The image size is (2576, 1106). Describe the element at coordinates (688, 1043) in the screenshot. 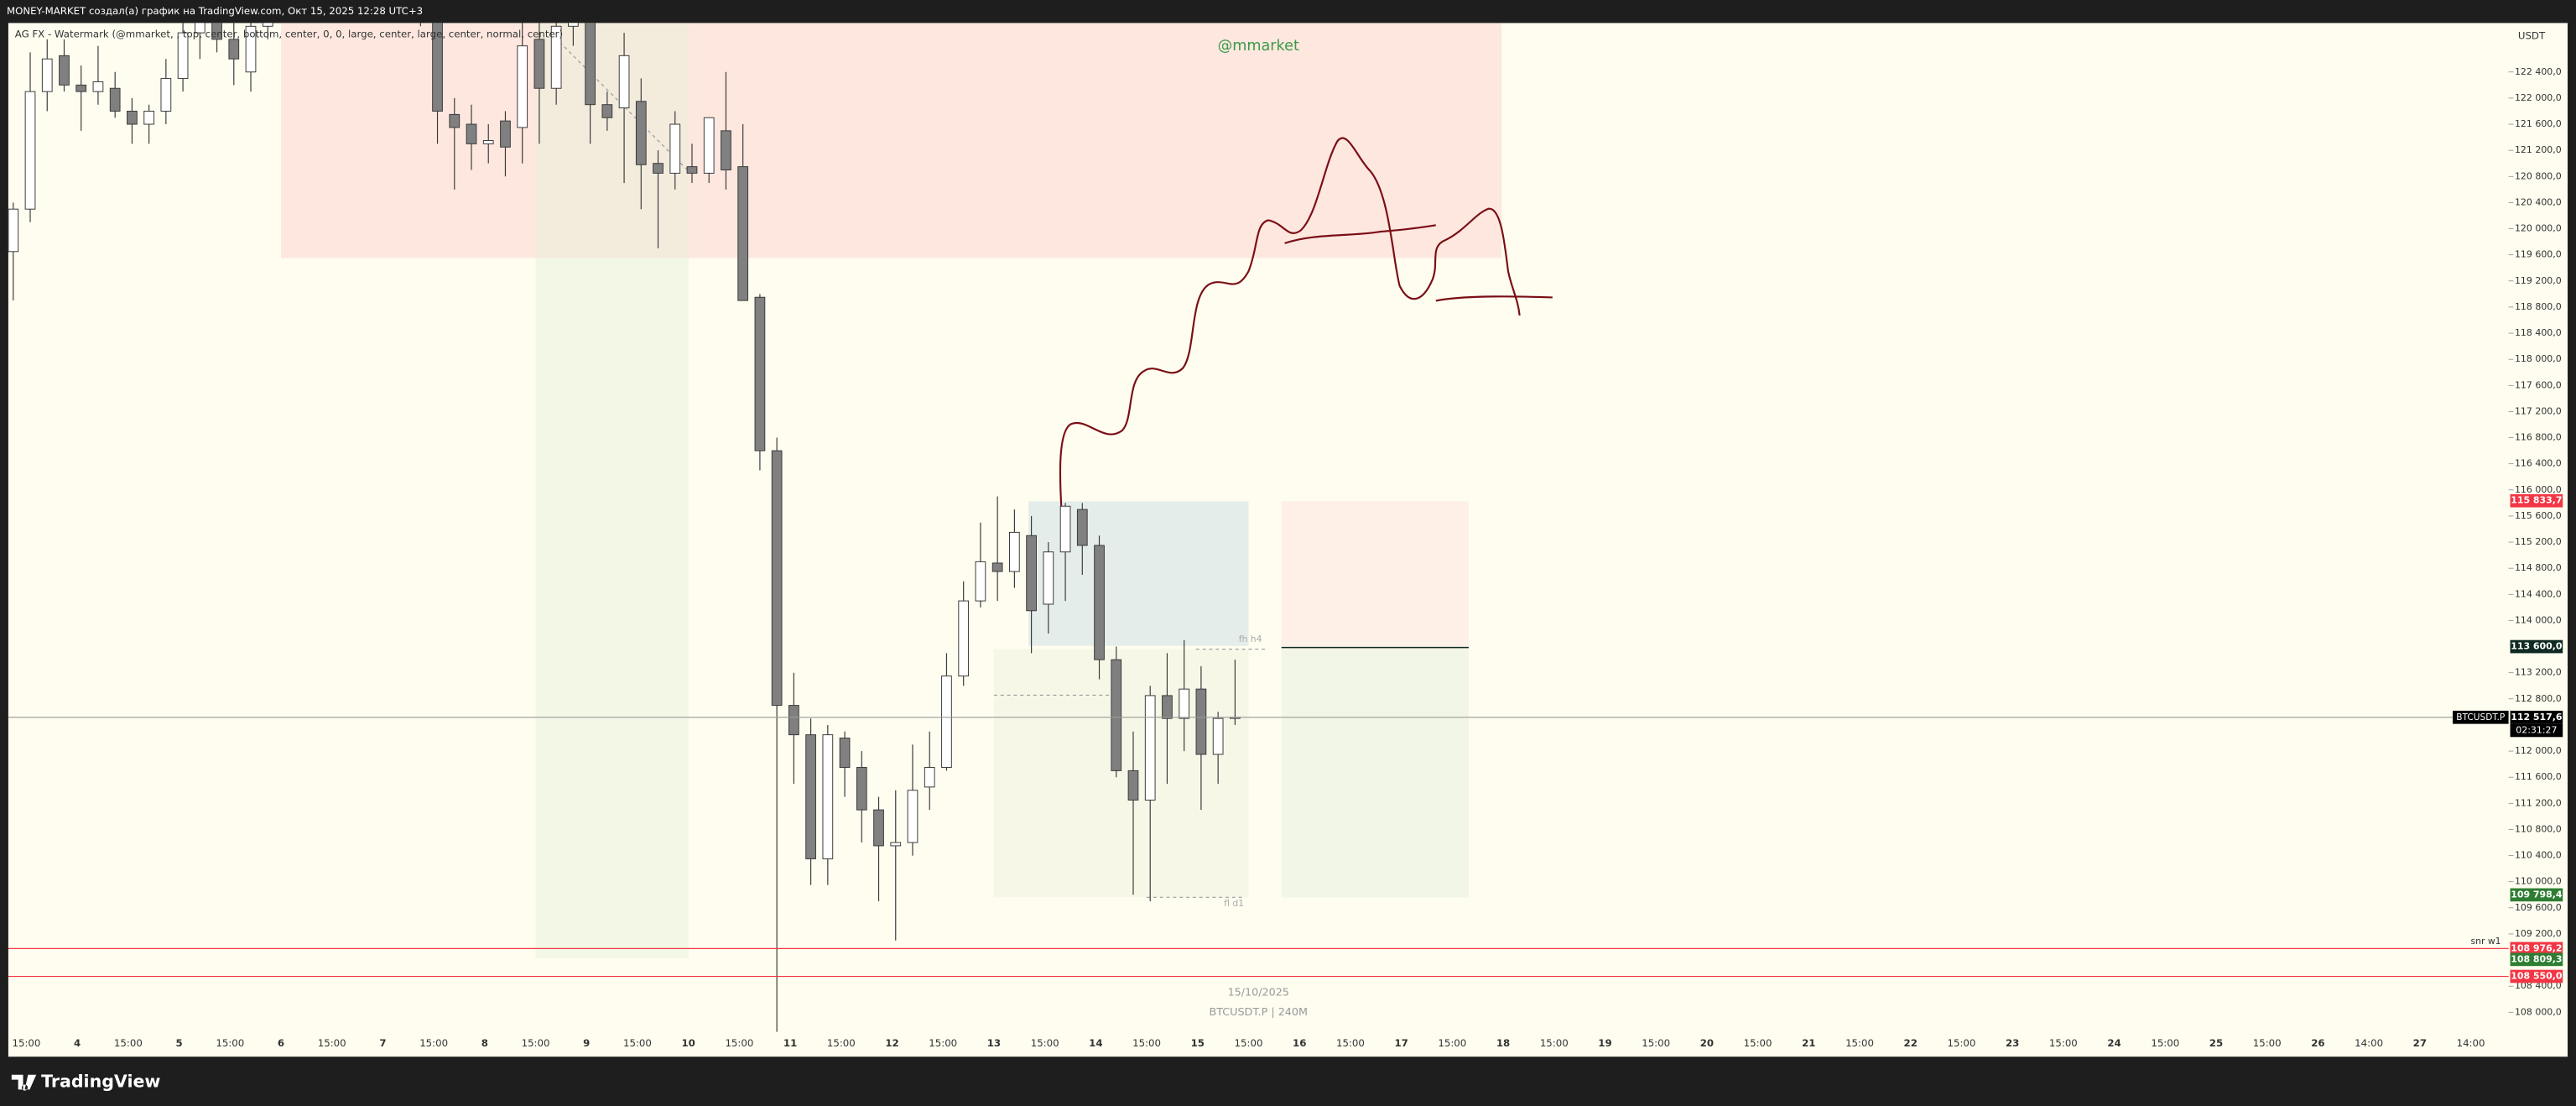

I see `x-tick-label: 10` at that location.